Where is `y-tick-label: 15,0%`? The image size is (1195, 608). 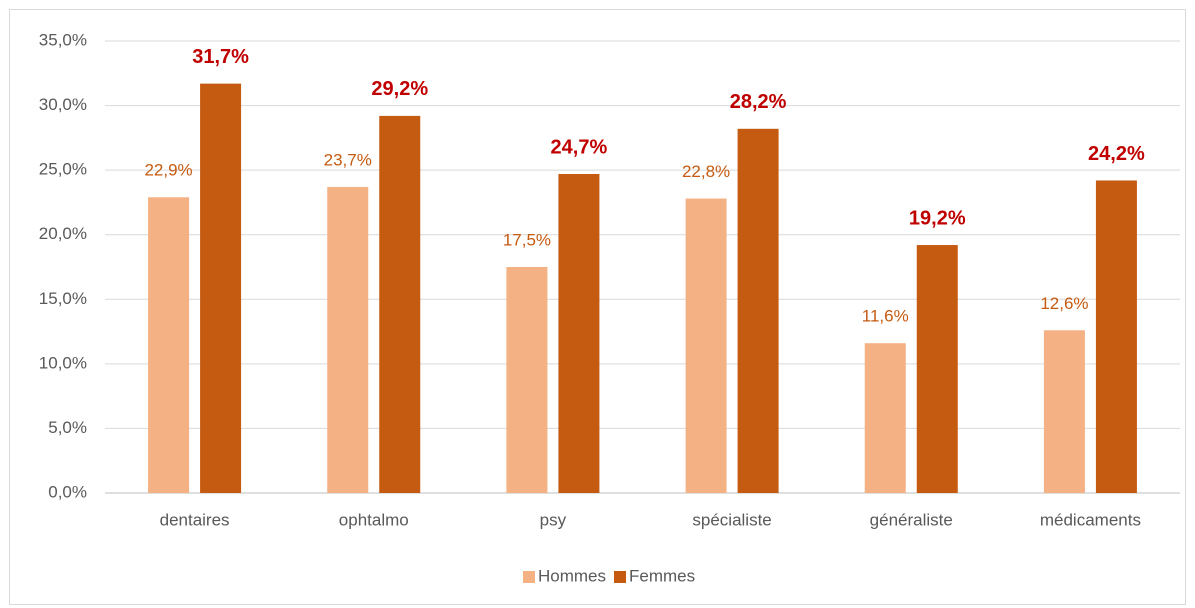
y-tick-label: 15,0% is located at coordinates (63, 298).